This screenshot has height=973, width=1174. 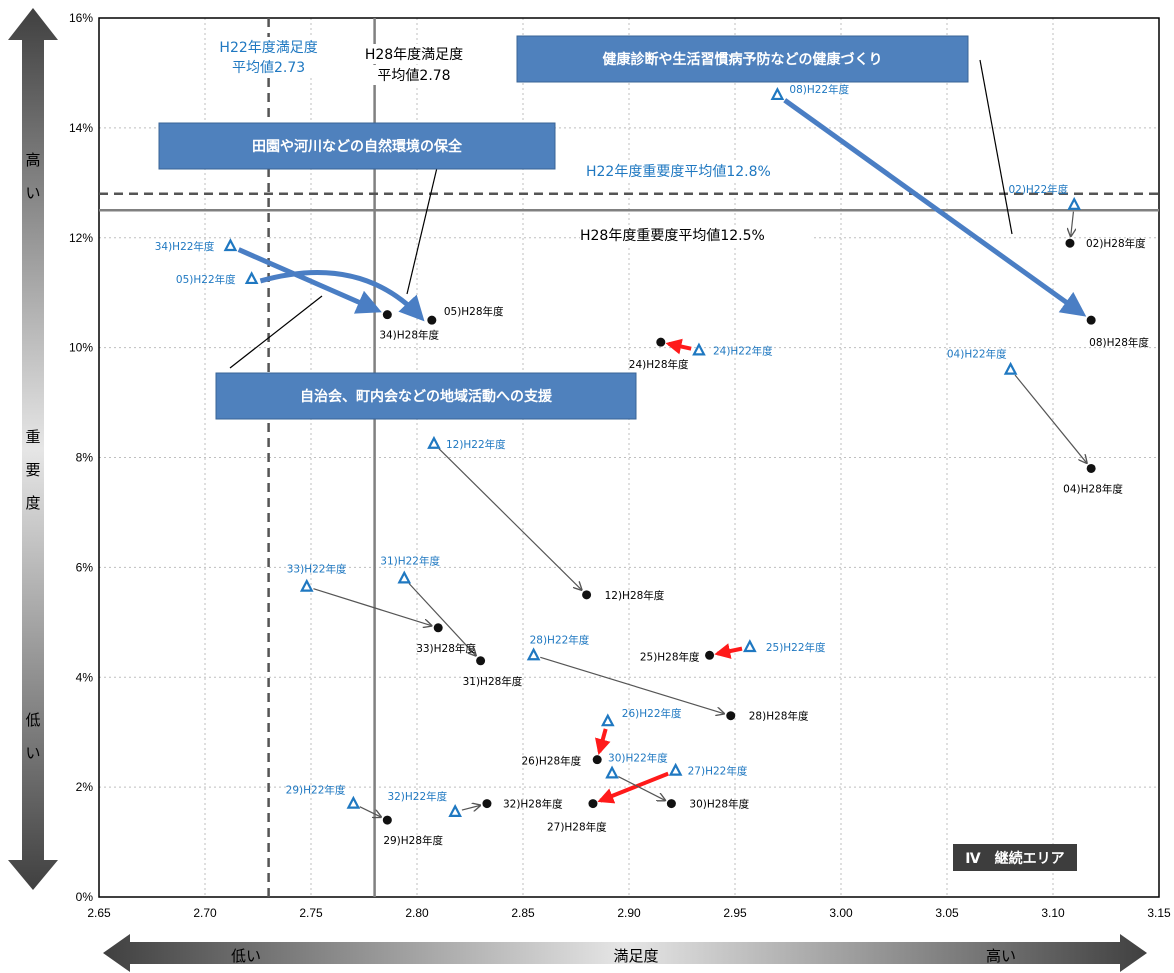 What do you see at coordinates (947, 913) in the screenshot?
I see `x-tick-label: 3.05` at bounding box center [947, 913].